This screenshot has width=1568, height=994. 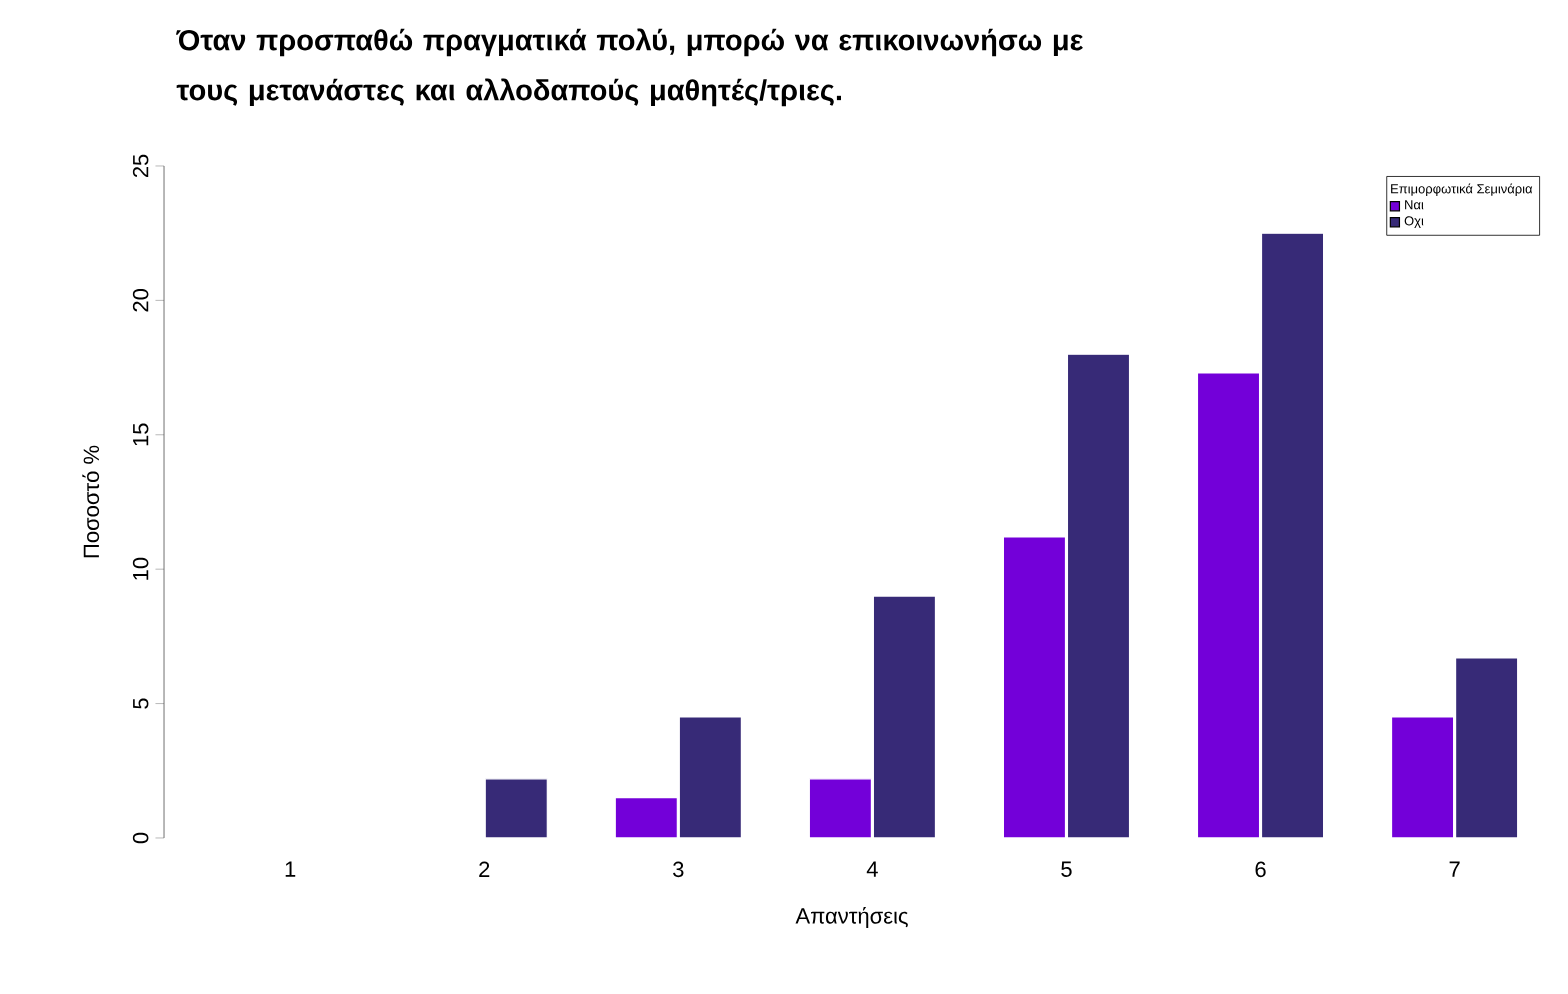 What do you see at coordinates (141, 434) in the screenshot?
I see `y-tick-label: 15` at bounding box center [141, 434].